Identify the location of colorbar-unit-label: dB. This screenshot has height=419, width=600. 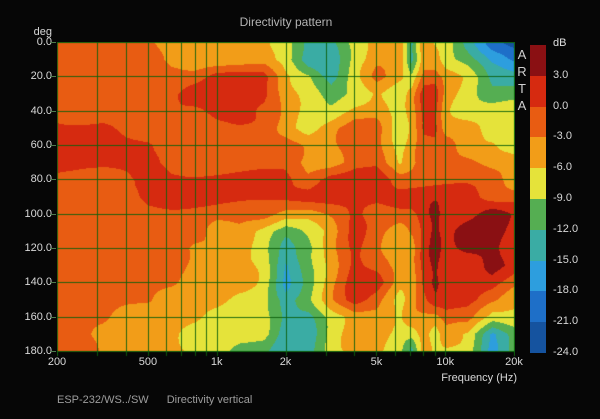
(560, 43).